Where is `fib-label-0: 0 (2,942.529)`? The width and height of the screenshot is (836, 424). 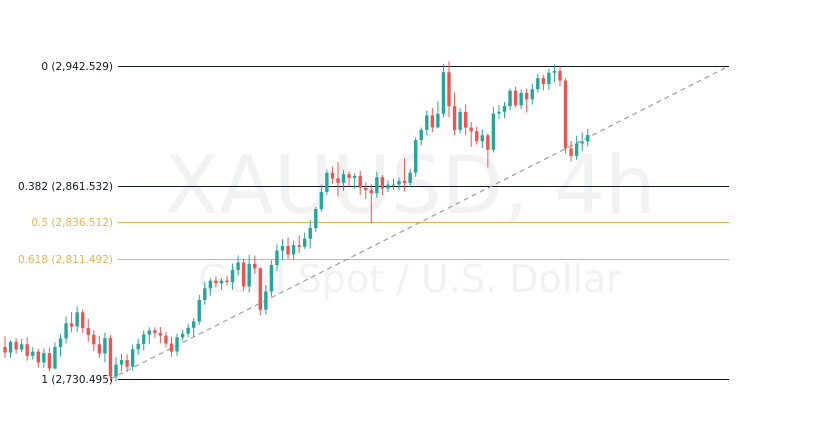
fib-label-0: 0 (2,942.529) is located at coordinates (77, 67).